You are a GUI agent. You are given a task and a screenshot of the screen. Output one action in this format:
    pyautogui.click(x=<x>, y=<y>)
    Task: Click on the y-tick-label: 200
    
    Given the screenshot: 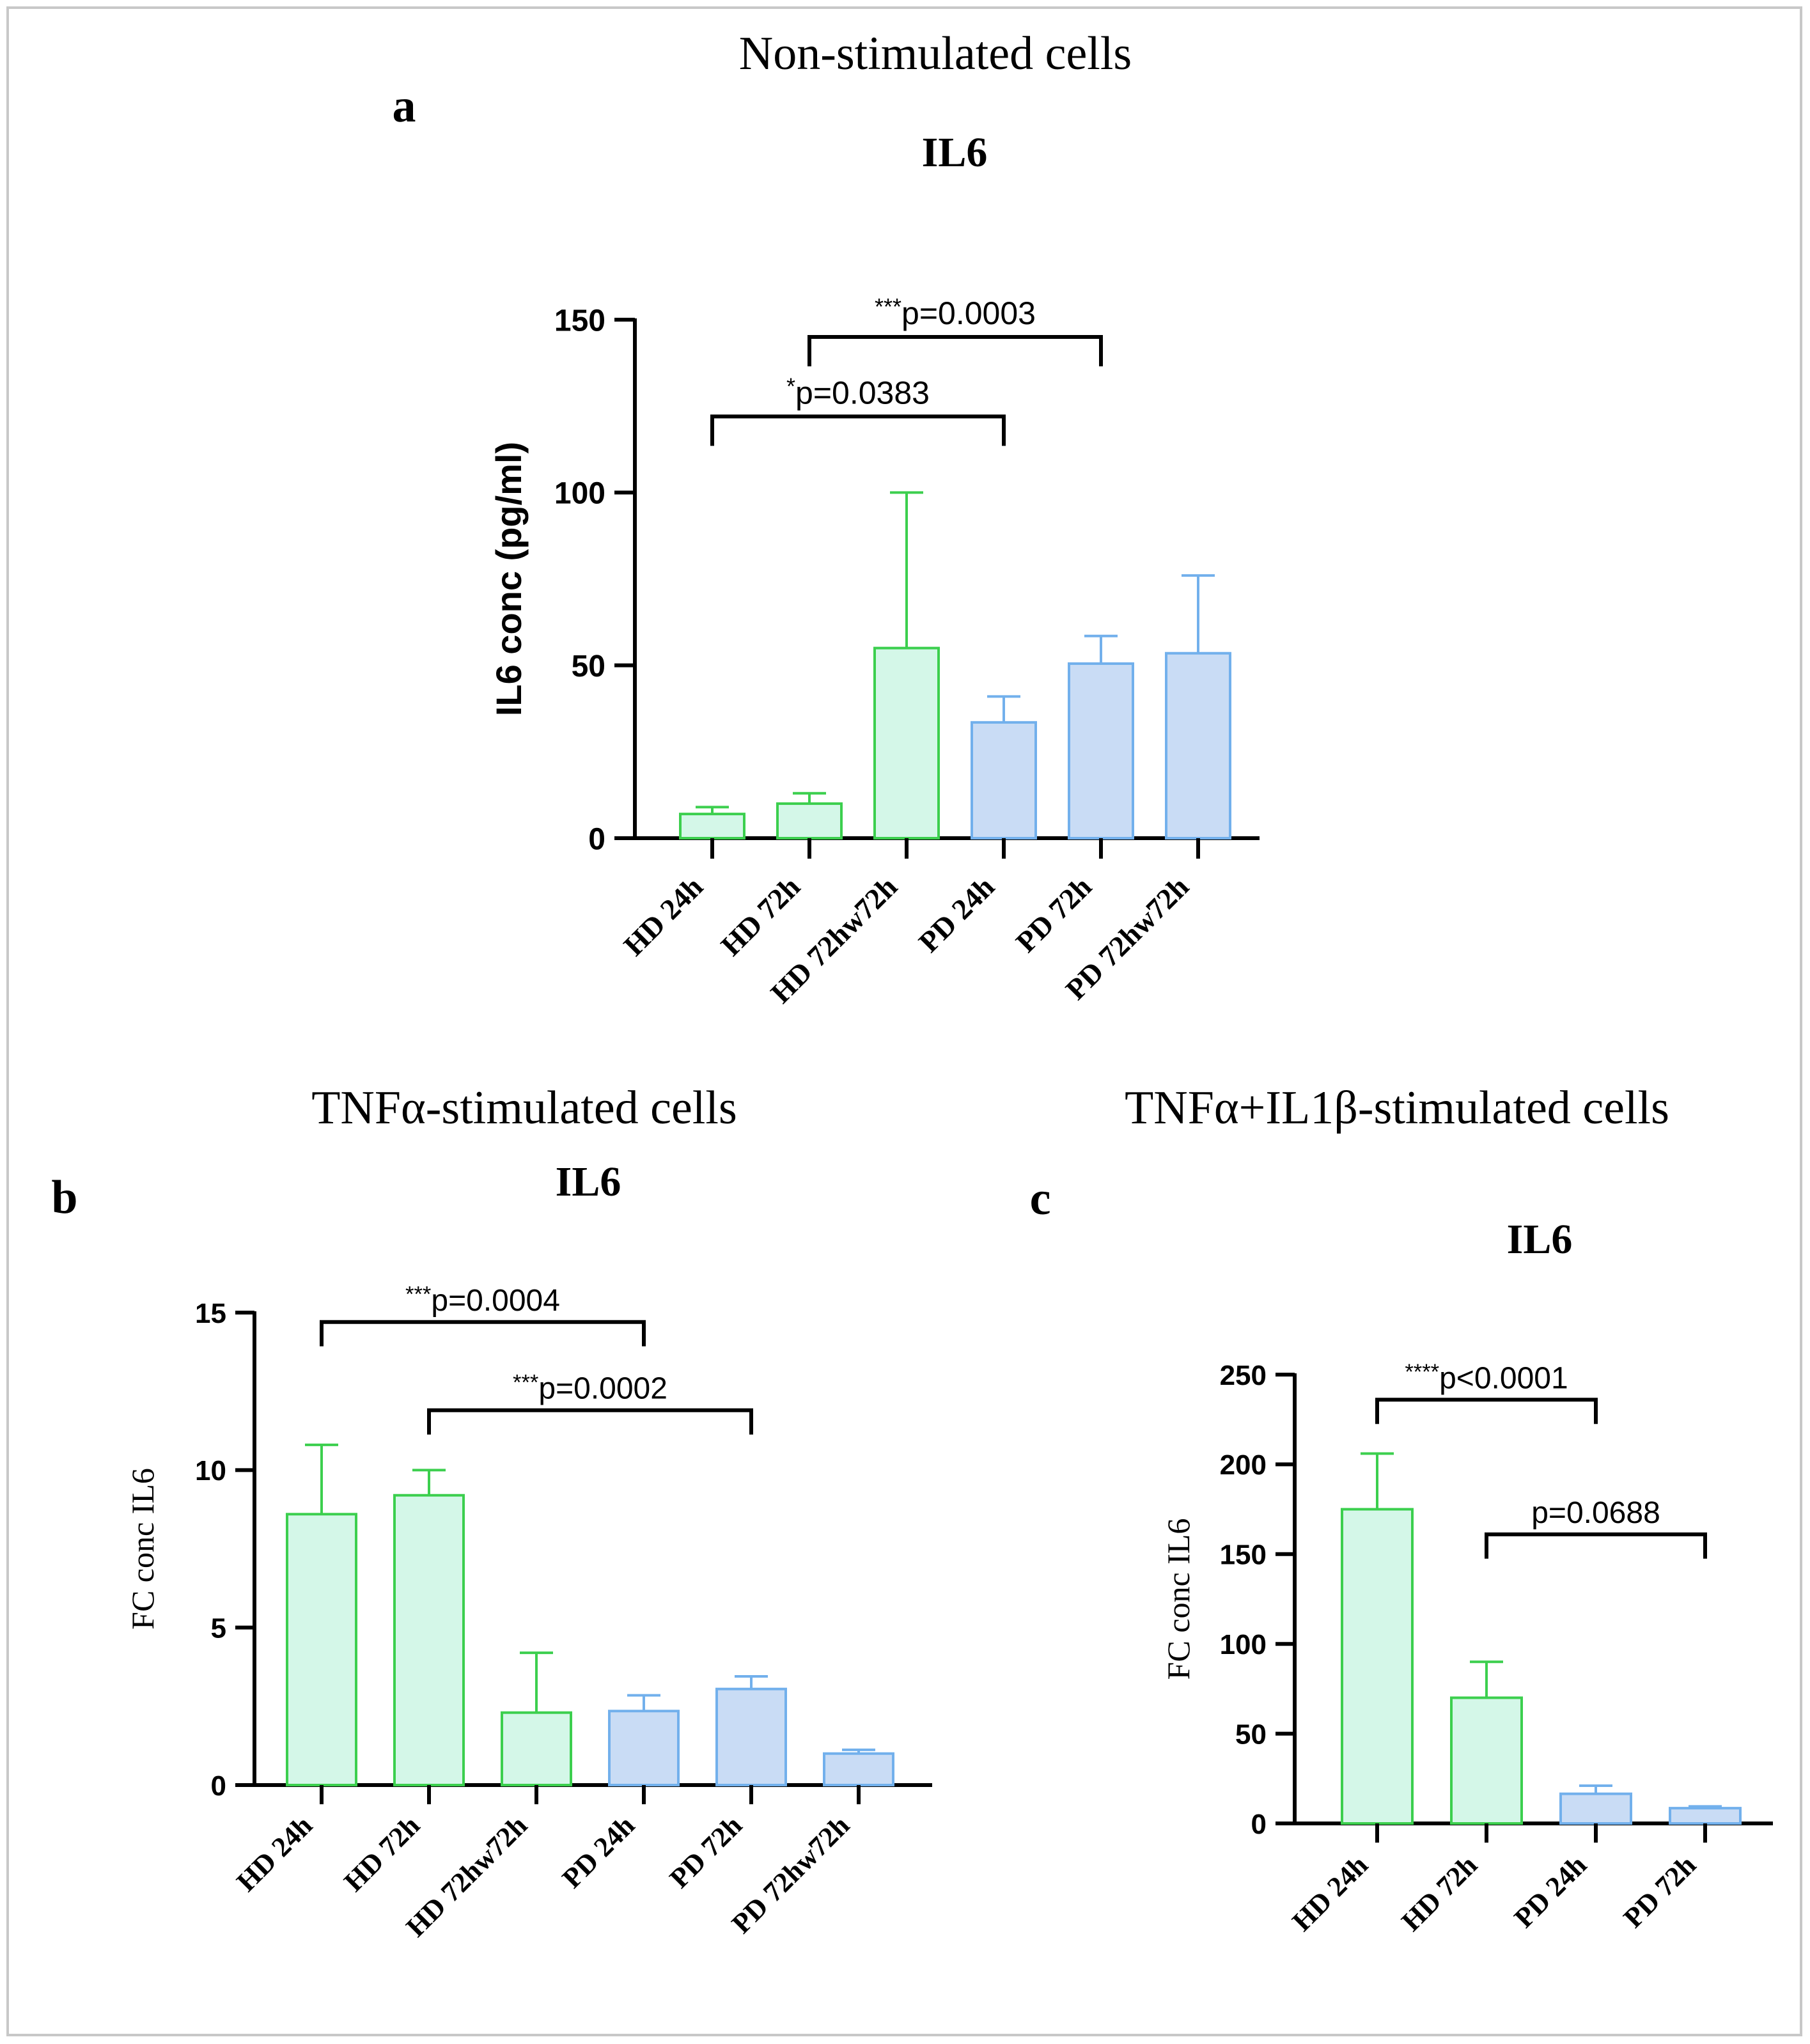 What is the action you would take?
    pyautogui.click(x=1243, y=1465)
    